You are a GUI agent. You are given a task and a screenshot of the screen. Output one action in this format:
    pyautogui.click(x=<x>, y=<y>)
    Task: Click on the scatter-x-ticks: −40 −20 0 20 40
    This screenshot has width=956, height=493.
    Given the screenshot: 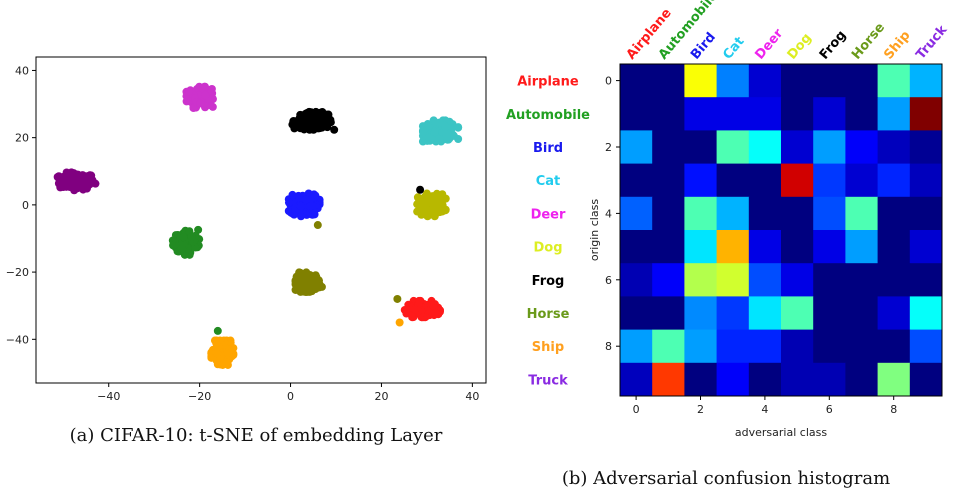 What is the action you would take?
    pyautogui.click(x=288, y=393)
    